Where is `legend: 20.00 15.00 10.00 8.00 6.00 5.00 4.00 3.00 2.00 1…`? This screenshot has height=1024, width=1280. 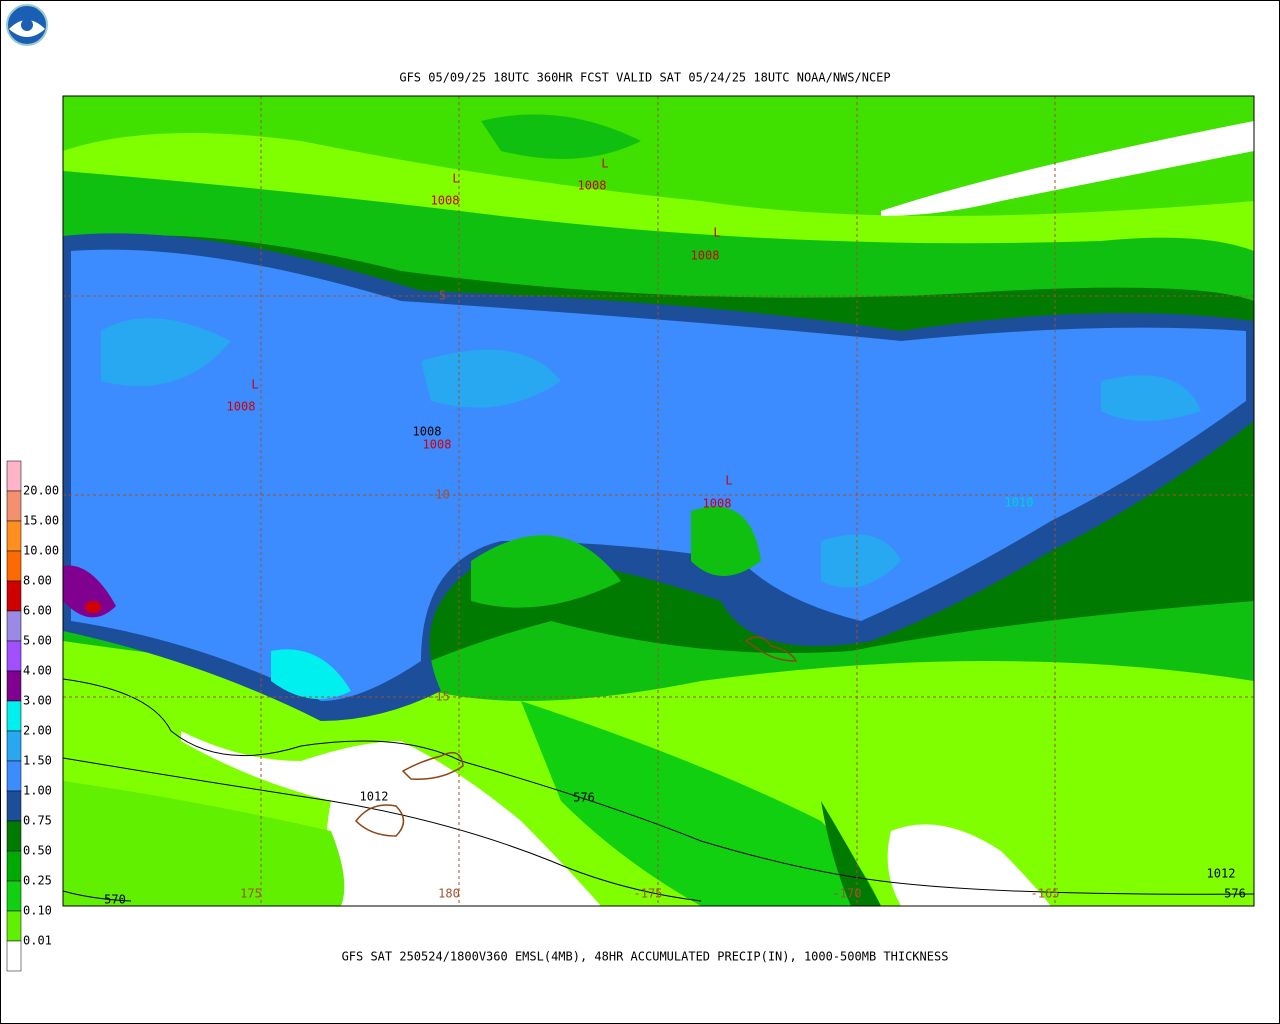 legend: 20.00 15.00 10.00 8.00 6.00 5.00 4.00 3.00 2.00 1… is located at coordinates (32, 716).